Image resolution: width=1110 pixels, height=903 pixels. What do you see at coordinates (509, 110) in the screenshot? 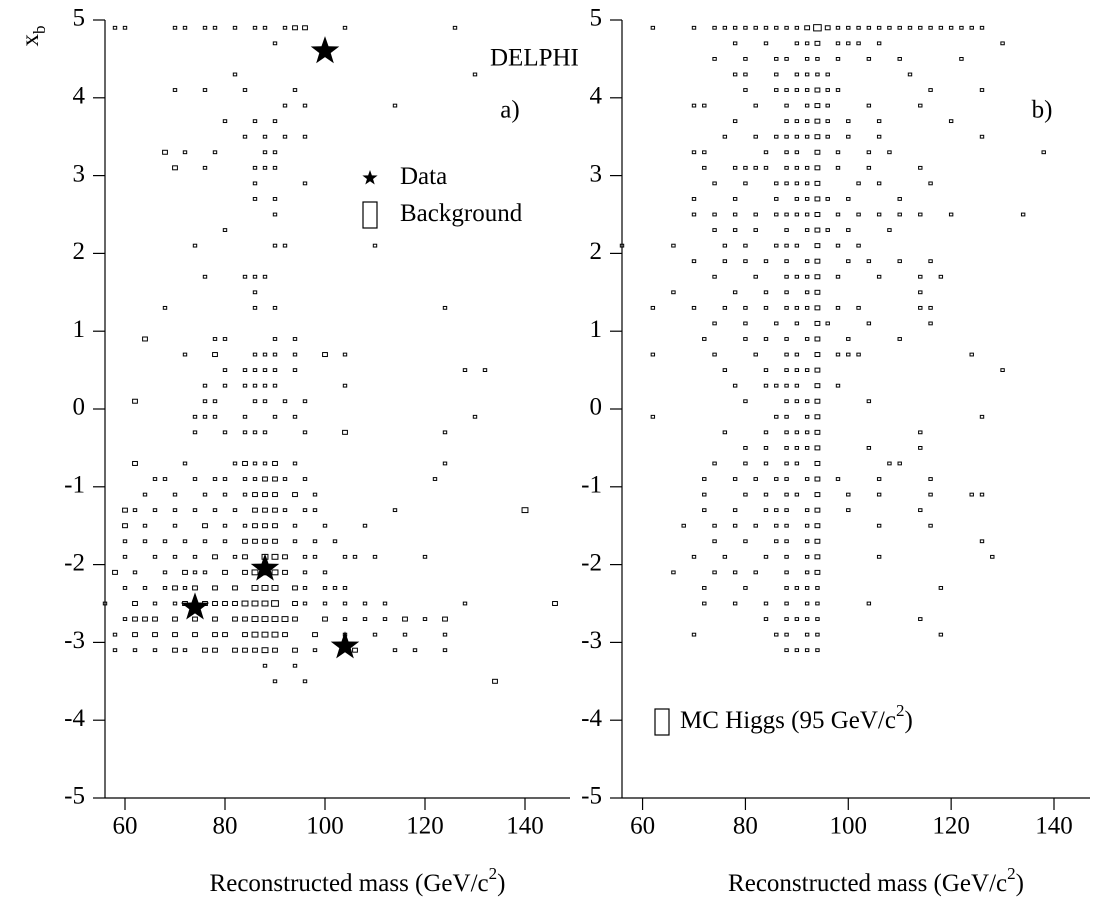
I see `panel-label: a)` at bounding box center [509, 110].